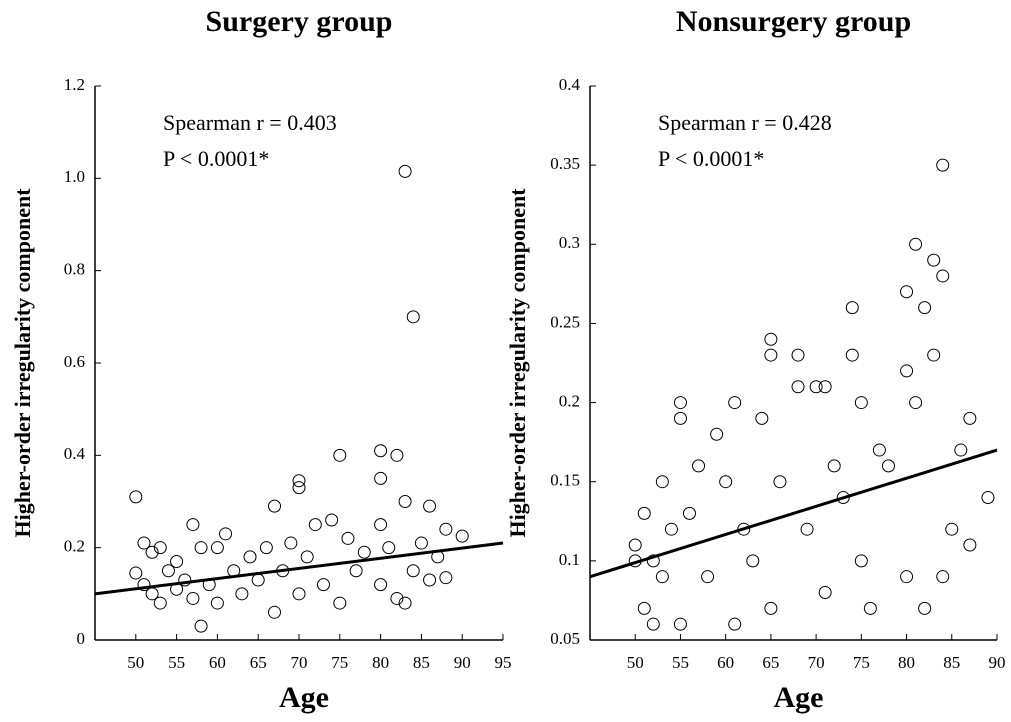 The height and width of the screenshot is (722, 1011). What do you see at coordinates (299, 568) in the screenshot?
I see `trend-line` at bounding box center [299, 568].